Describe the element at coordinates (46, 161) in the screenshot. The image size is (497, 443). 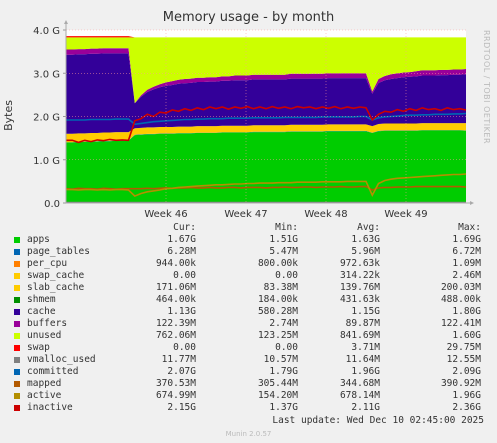
I see `y-tick-label: 1.0 G` at that location.